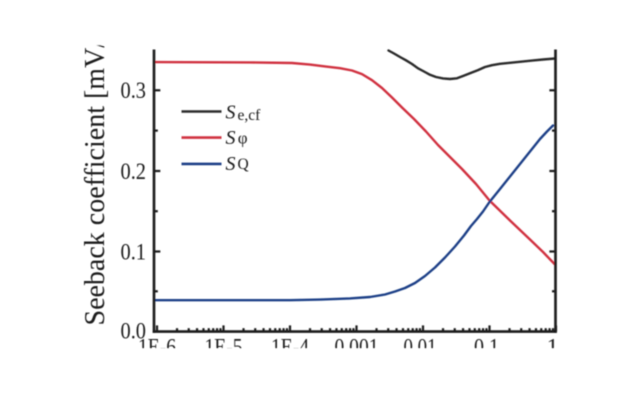 This screenshot has height=400, width=640. Describe the element at coordinates (243, 138) in the screenshot. I see `svg-text: φ` at that location.